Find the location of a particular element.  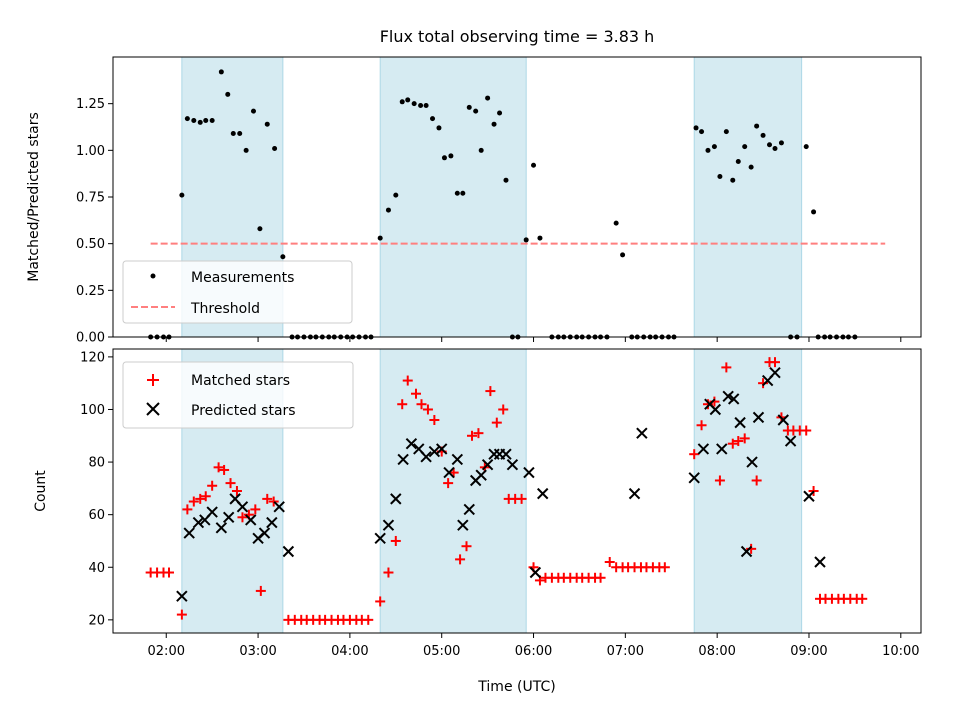

y-tick-label: 20 is located at coordinates (96, 620).